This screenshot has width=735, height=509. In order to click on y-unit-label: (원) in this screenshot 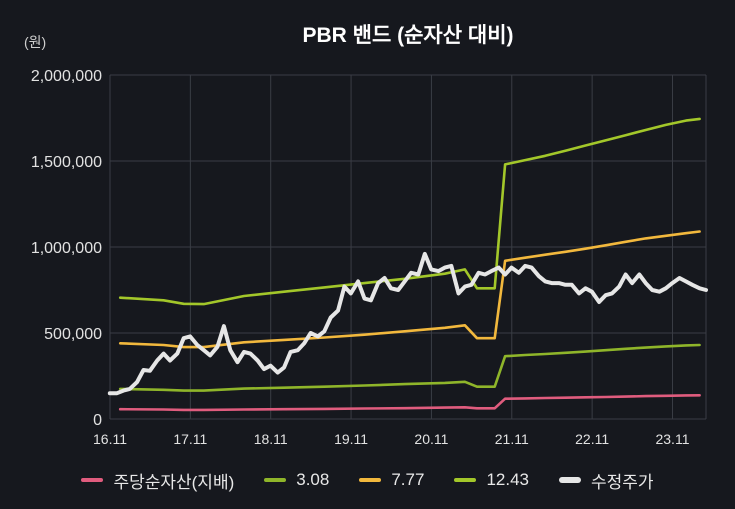, I will do `click(35, 42)`.